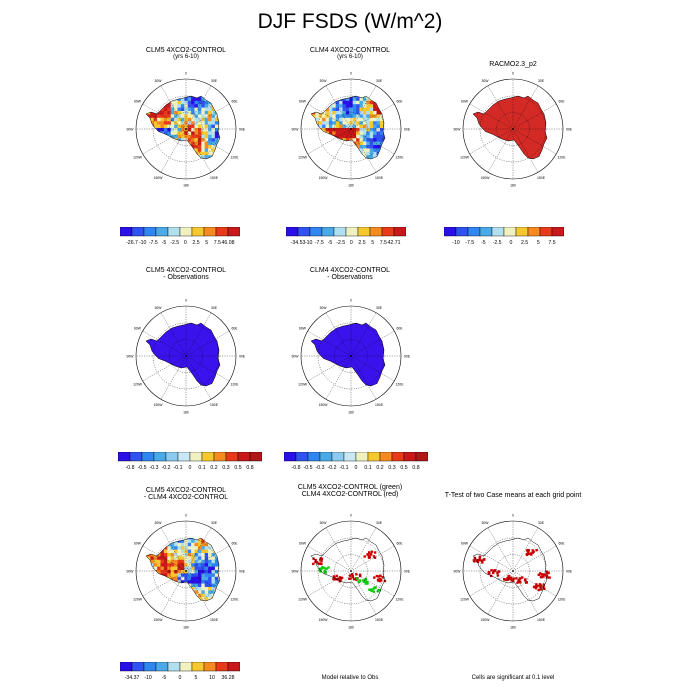  Describe the element at coordinates (367, 468) in the screenshot. I see `colorbar-tick-label: 0.1` at that location.